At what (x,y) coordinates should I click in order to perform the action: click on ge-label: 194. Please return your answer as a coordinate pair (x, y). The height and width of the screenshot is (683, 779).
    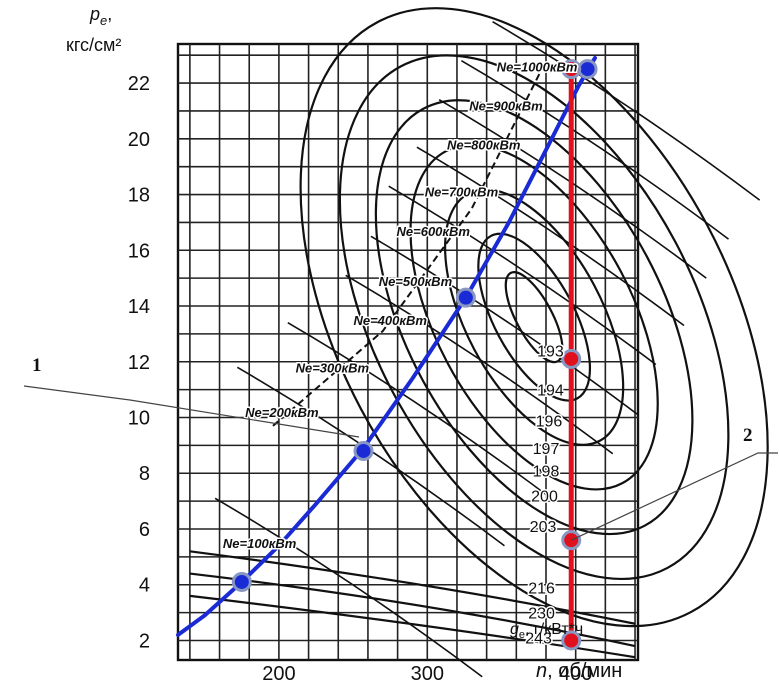
    Looking at the image, I should click on (550, 391).